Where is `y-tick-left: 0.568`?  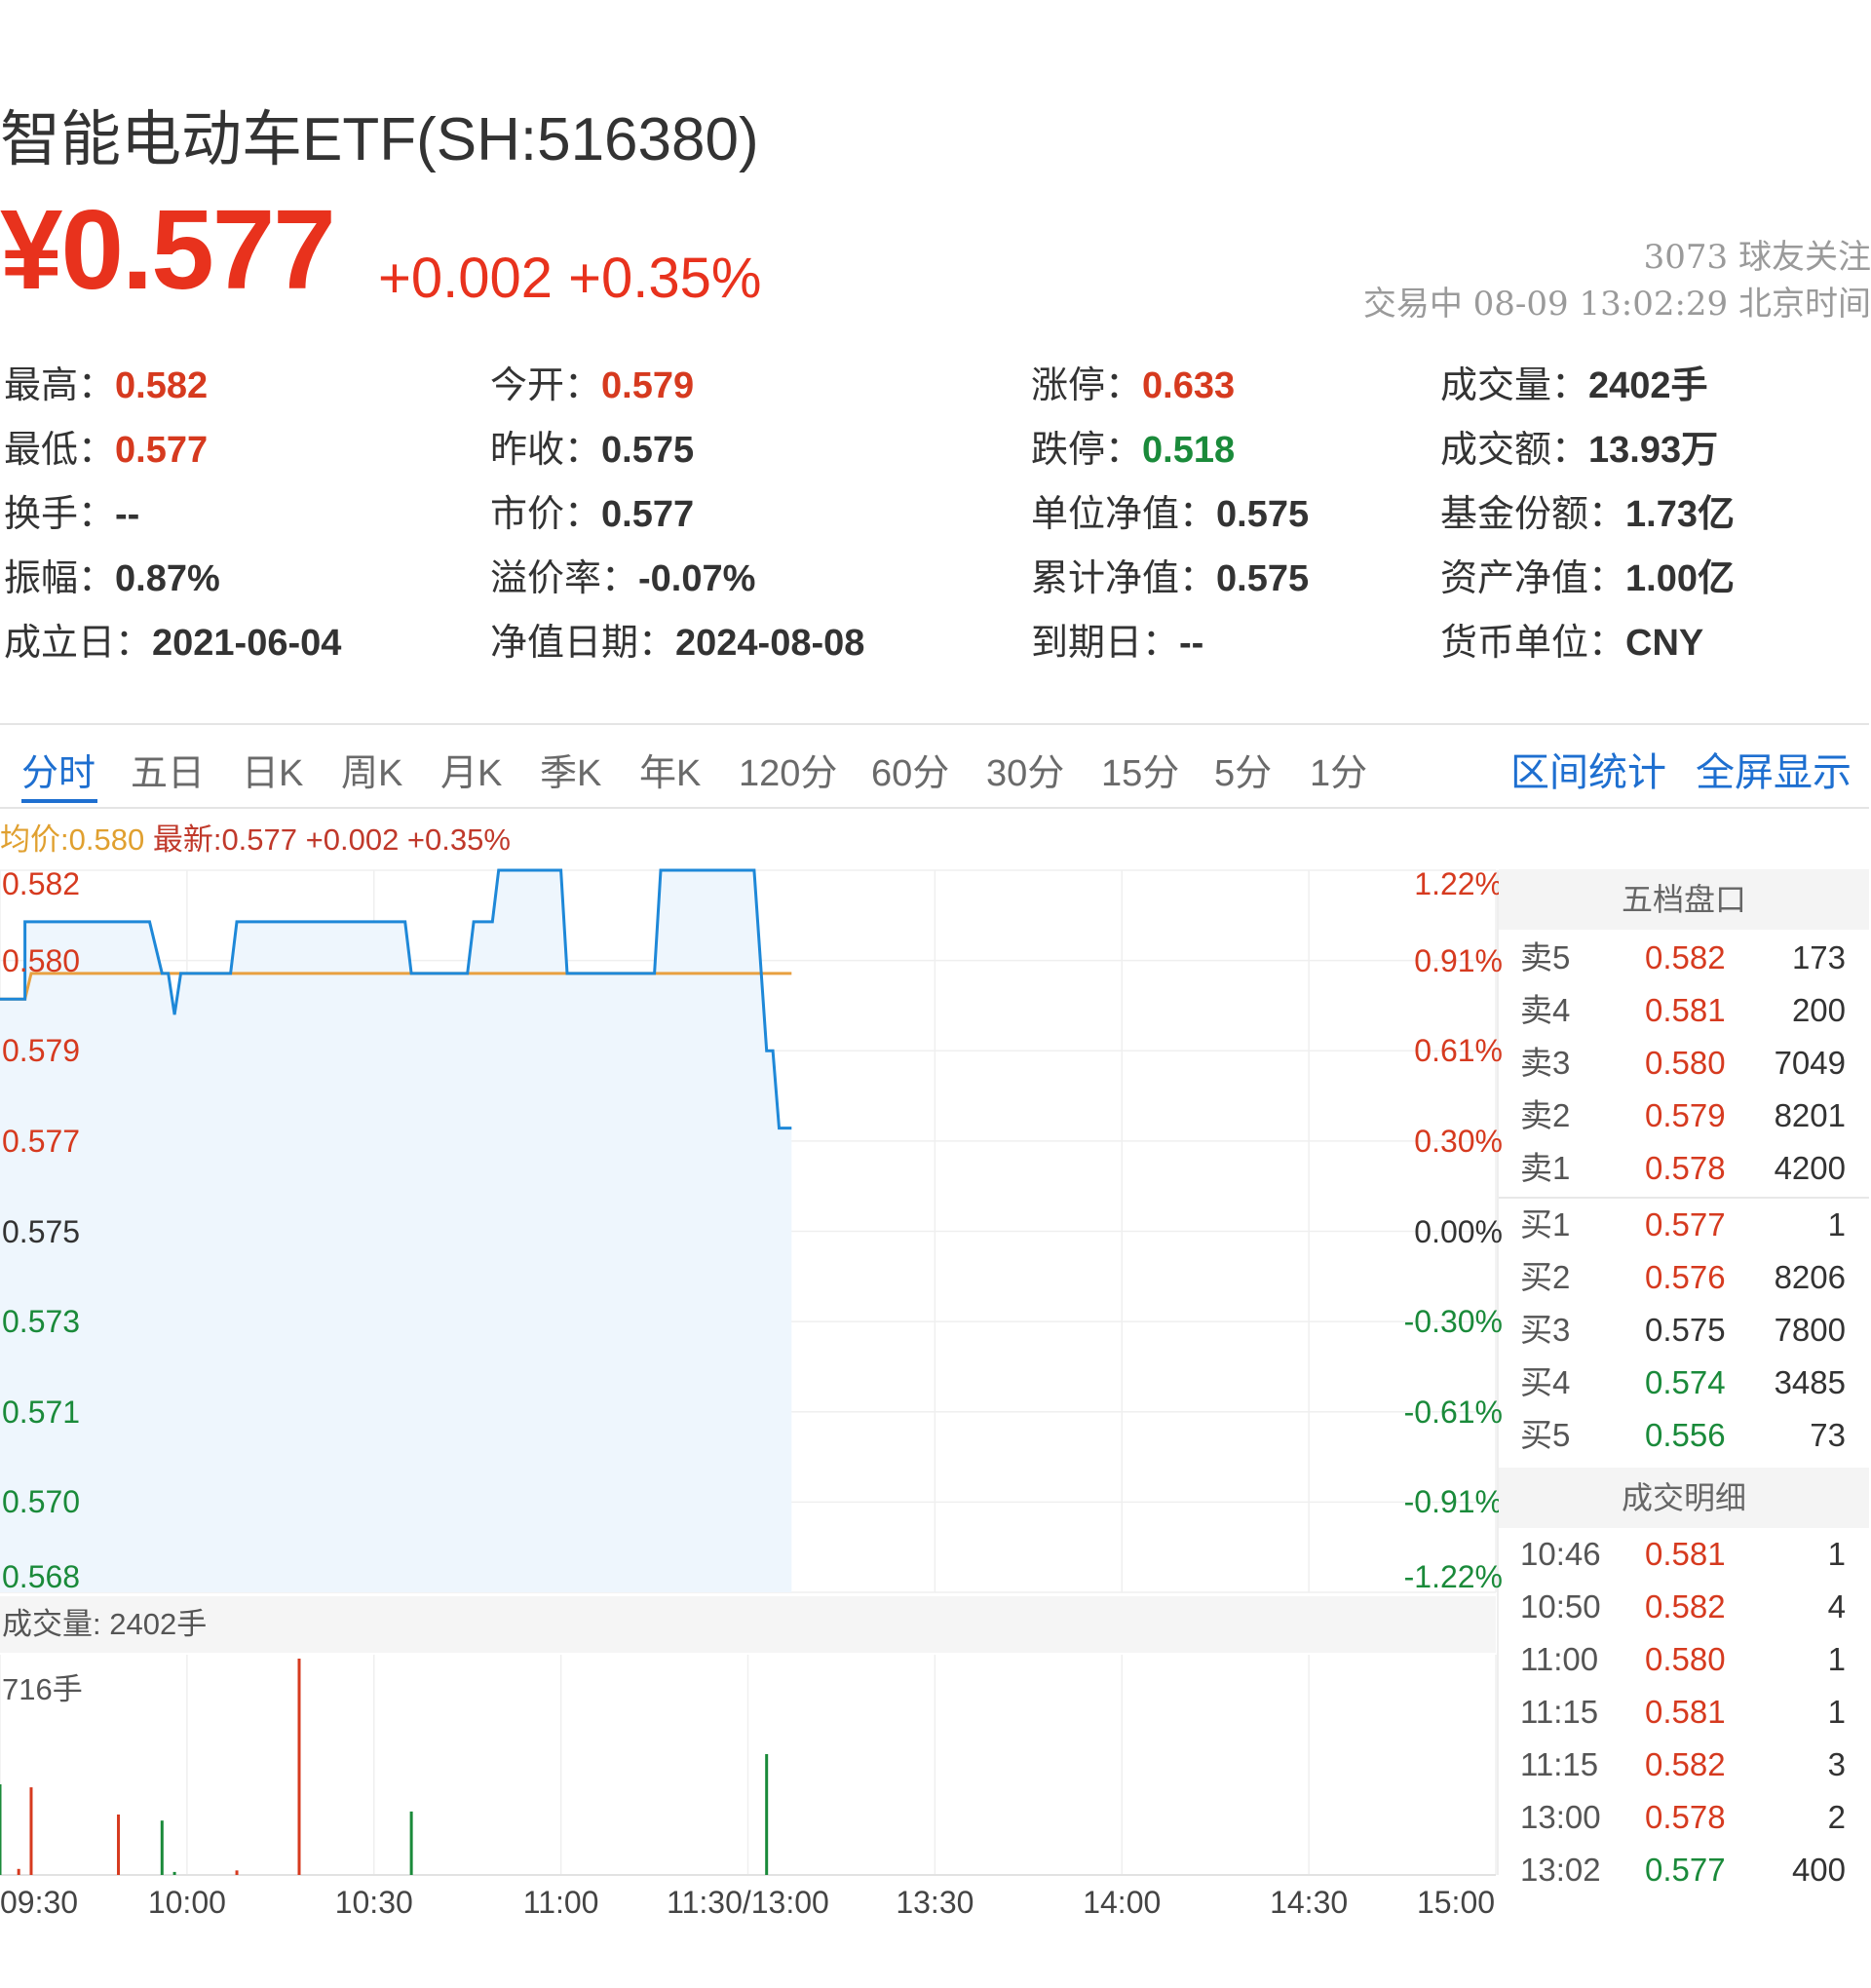 y-tick-left: 0.568 is located at coordinates (41, 1576).